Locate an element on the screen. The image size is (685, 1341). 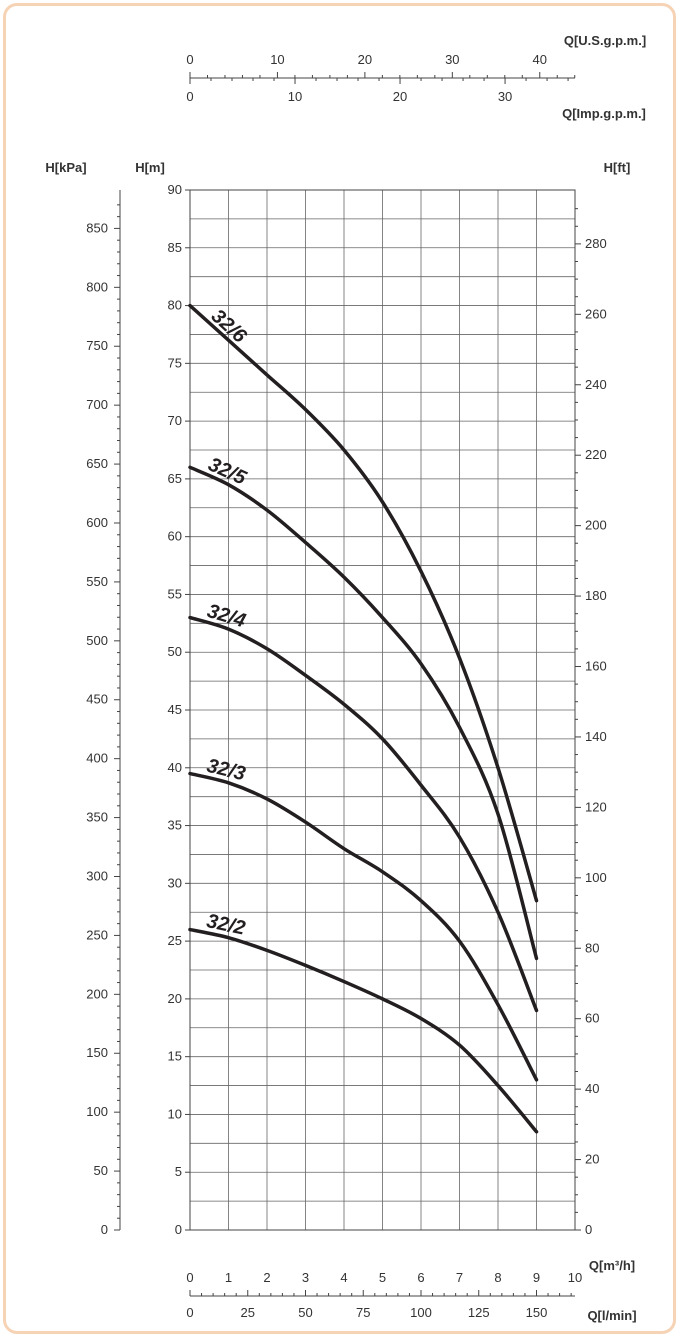
tick-label-h-m: 90 is located at coordinates (175, 189).